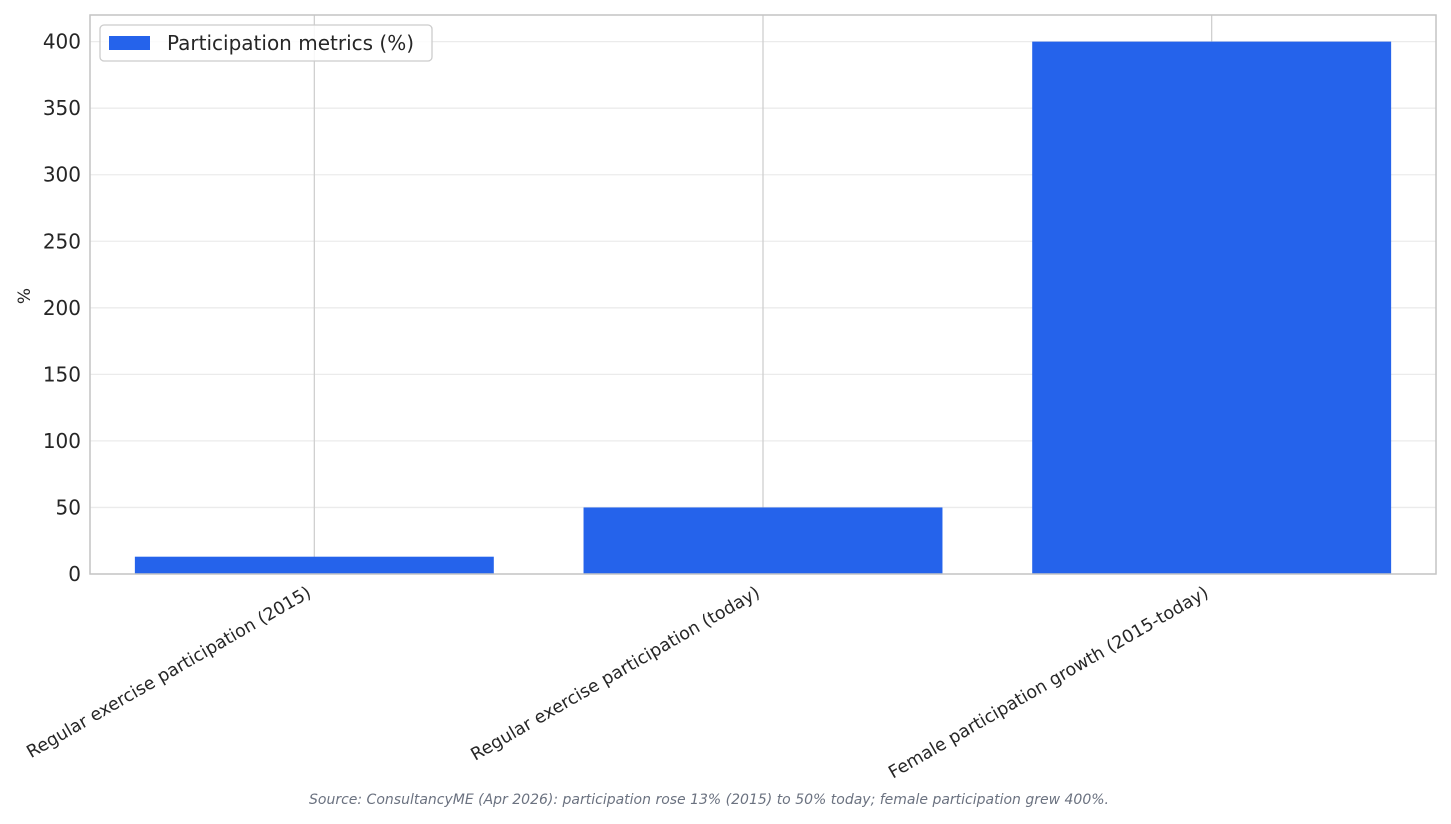  Describe the element at coordinates (62, 108) in the screenshot. I see `y-tick-label: 350` at that location.